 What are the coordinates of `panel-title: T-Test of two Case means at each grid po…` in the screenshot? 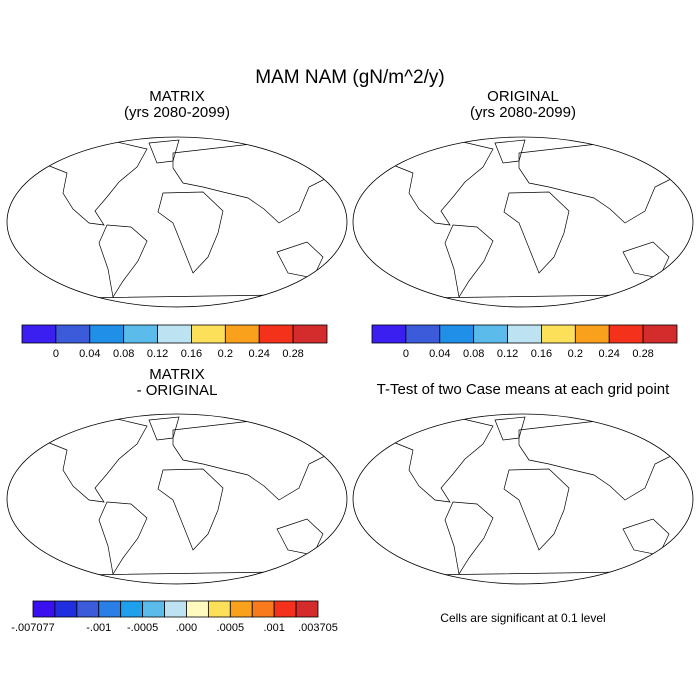 It's located at (523, 389).